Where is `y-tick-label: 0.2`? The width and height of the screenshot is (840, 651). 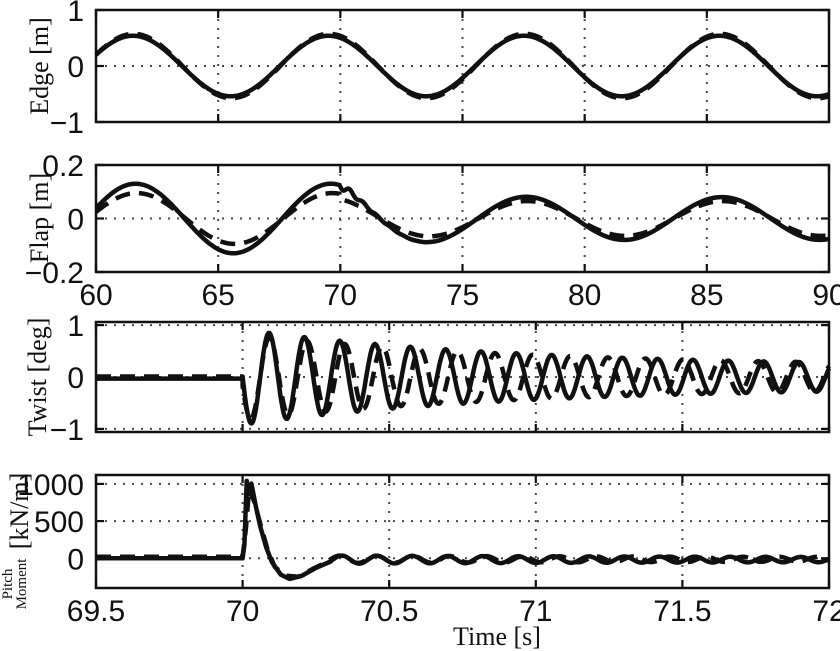
y-tick-label: 0.2 is located at coordinates (63, 166).